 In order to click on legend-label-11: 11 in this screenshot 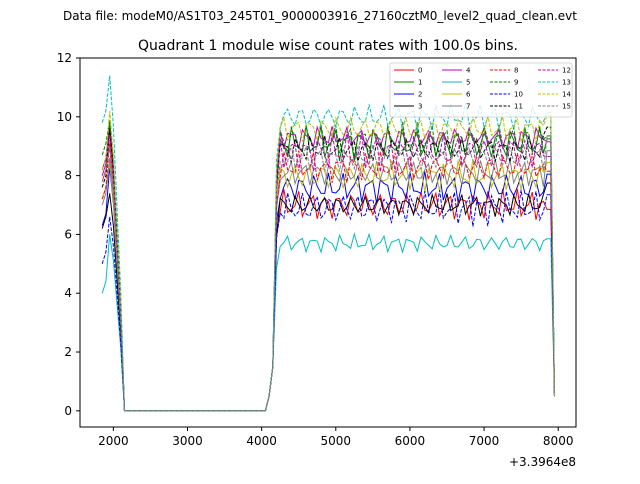, I will do `click(518, 107)`.